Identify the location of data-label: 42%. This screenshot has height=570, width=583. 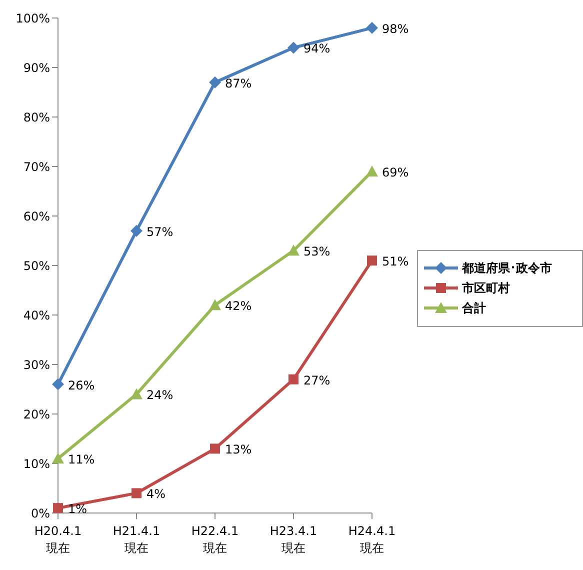
(238, 306).